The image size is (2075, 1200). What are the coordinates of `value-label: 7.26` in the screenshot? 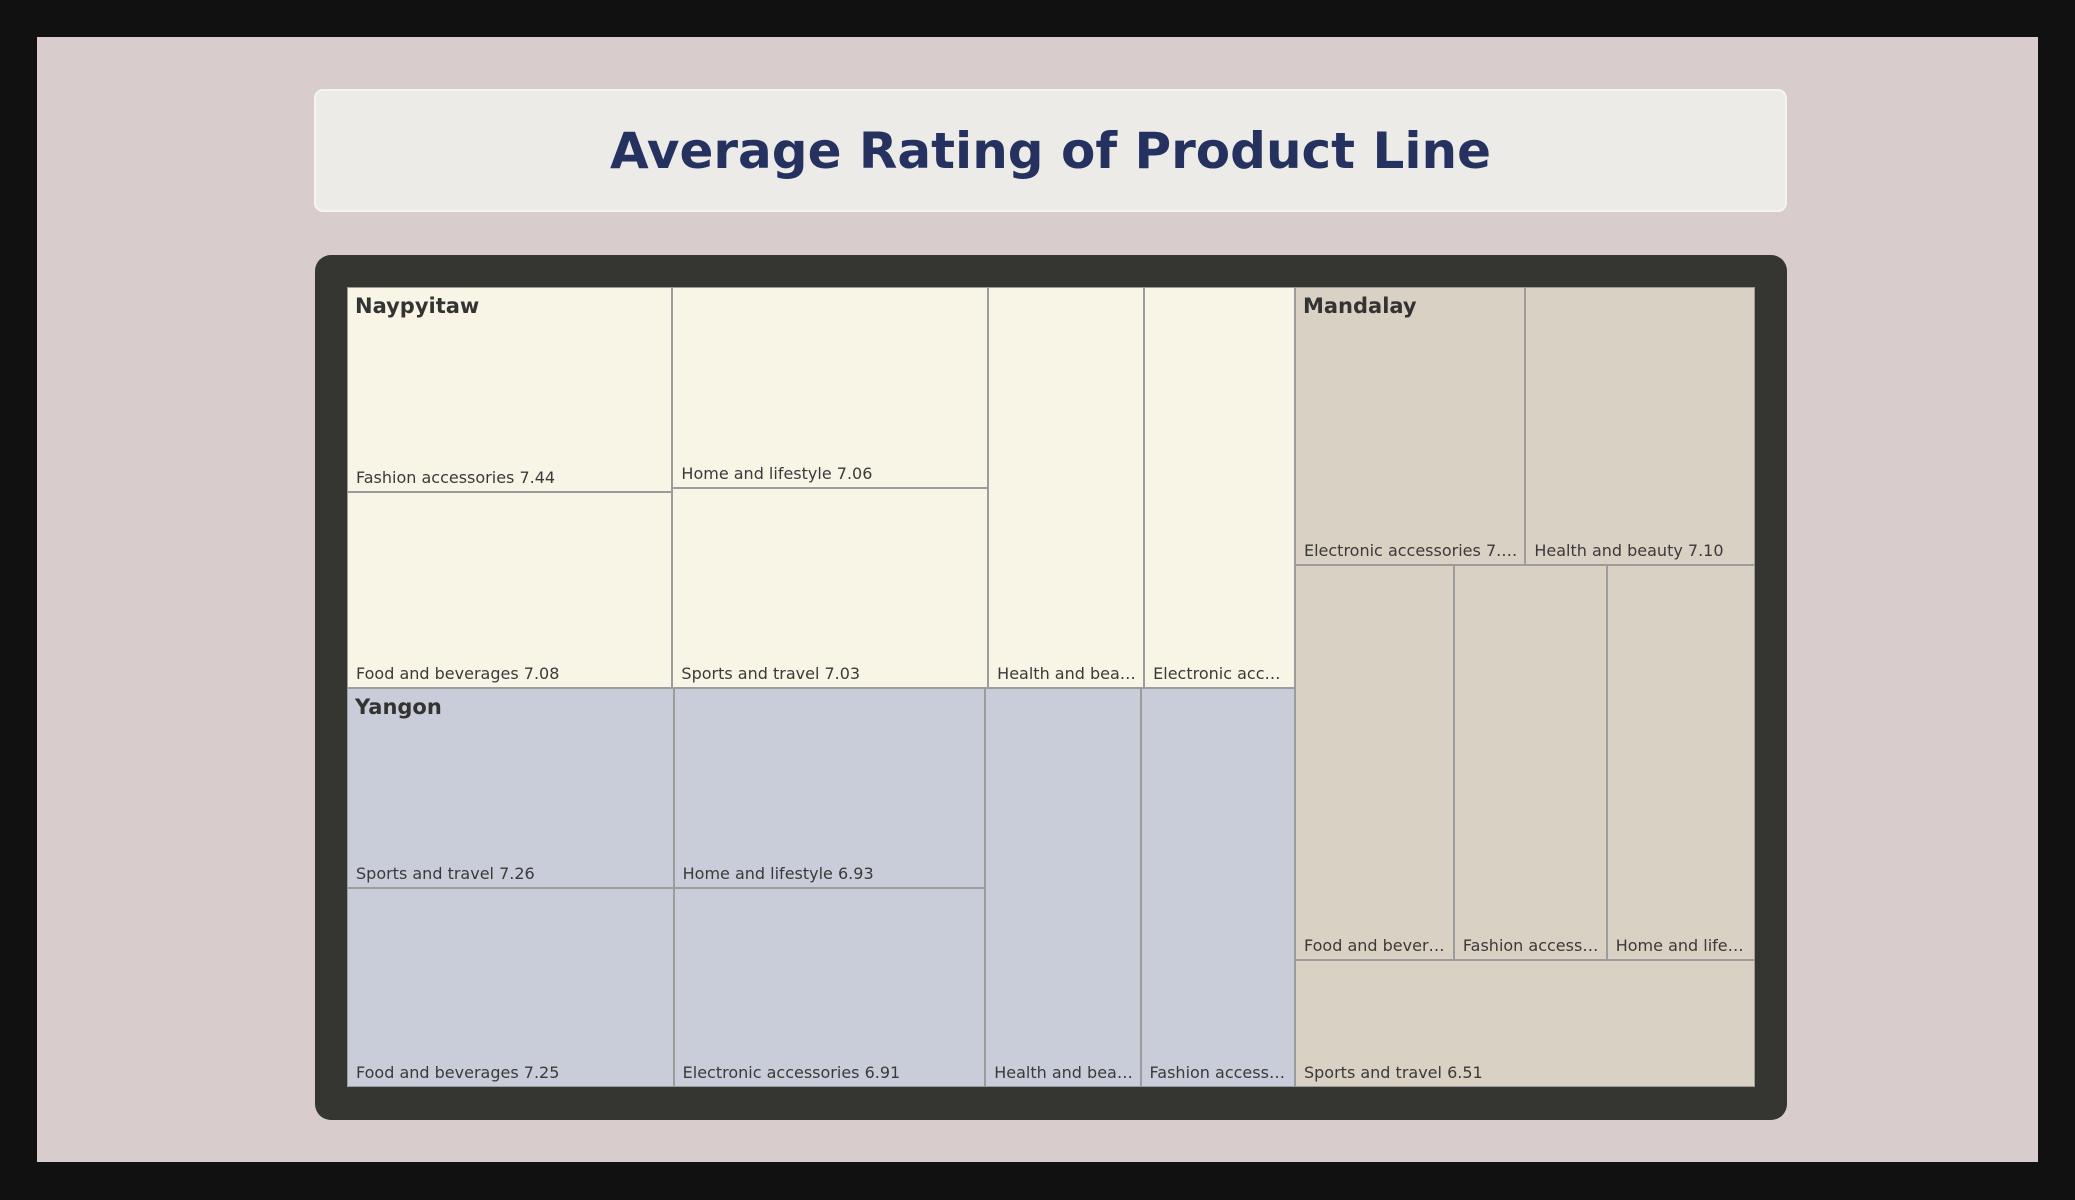 It's located at (517, 873).